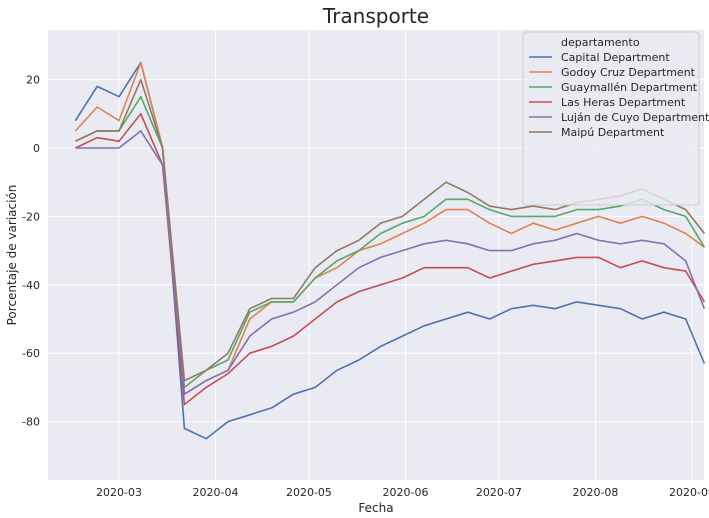 This screenshot has width=709, height=518. What do you see at coordinates (375, 508) in the screenshot?
I see `x-axis-label: Fecha` at bounding box center [375, 508].